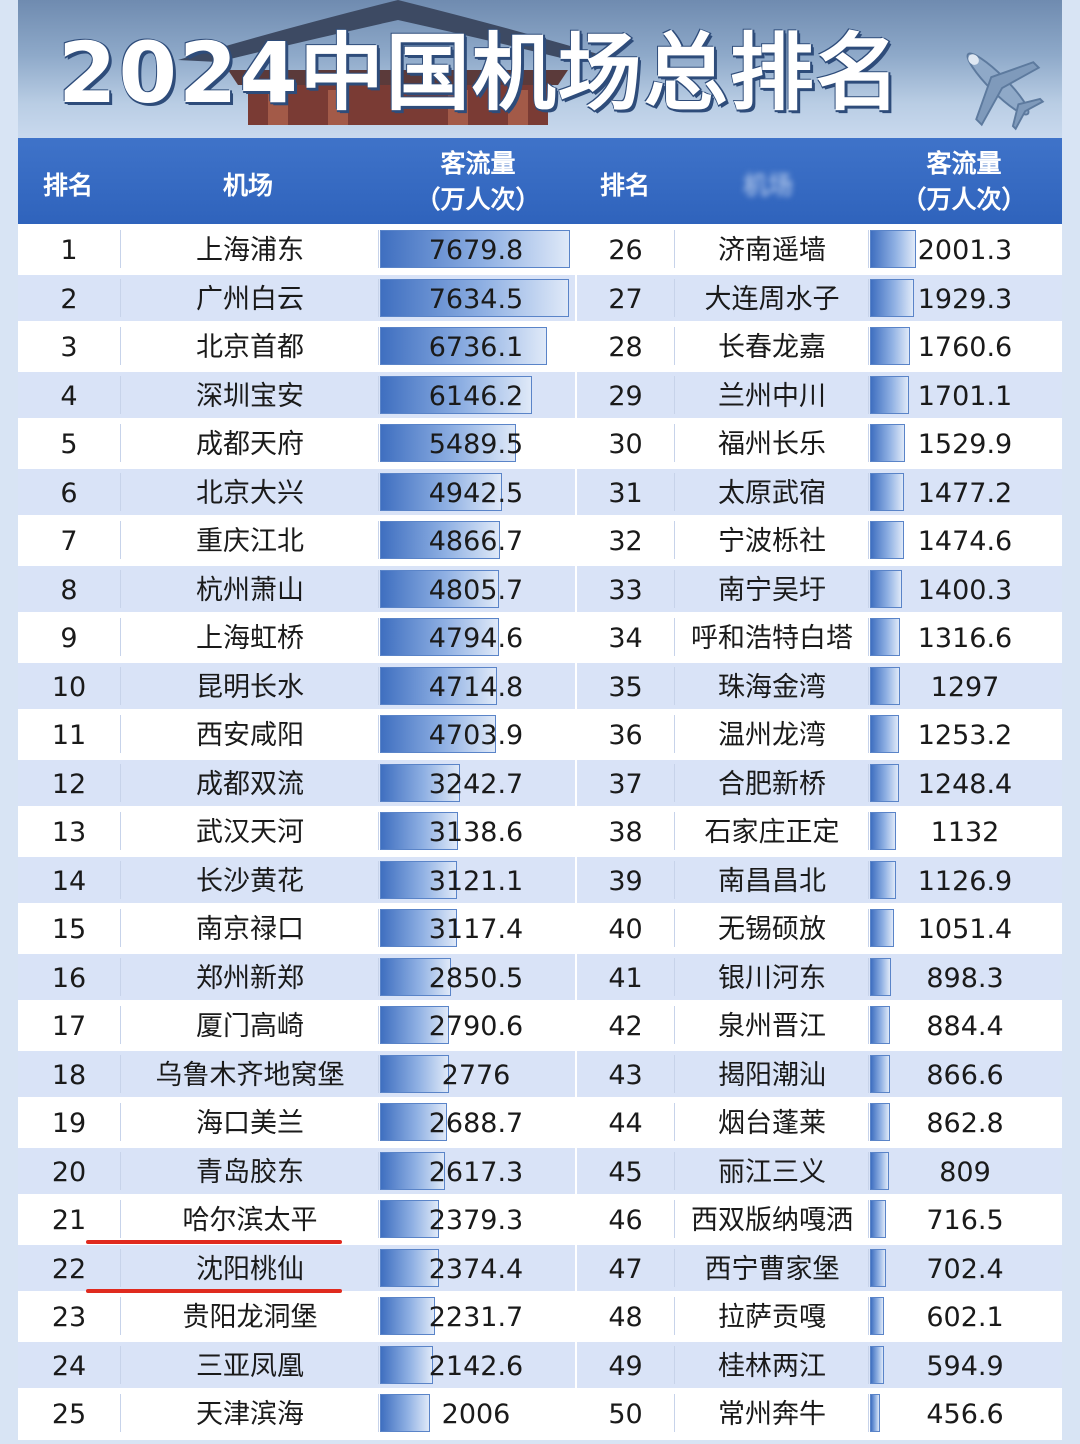  What do you see at coordinates (540, 735) in the screenshot?
I see `table-row: 11 西安咸阳 4703.9 36 温州龙湾 1253.2` at bounding box center [540, 735].